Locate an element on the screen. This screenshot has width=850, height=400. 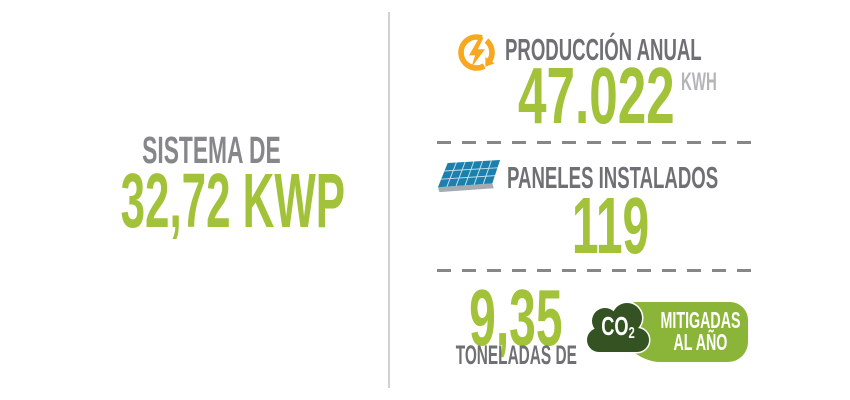
co2-subscript: 2 is located at coordinates (631, 332).